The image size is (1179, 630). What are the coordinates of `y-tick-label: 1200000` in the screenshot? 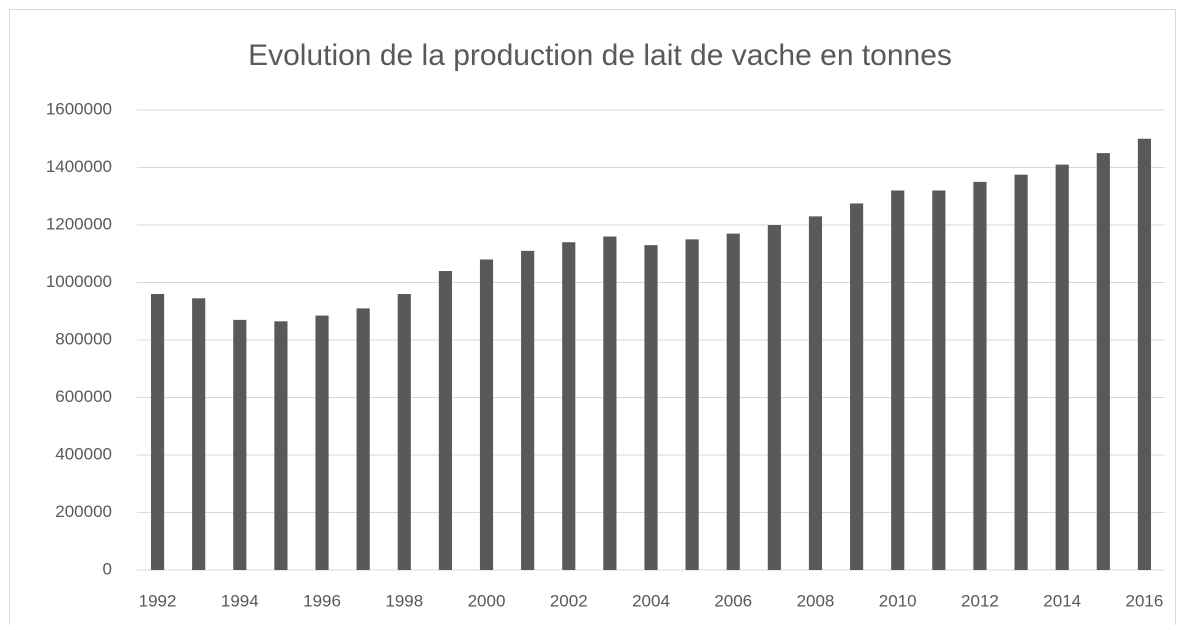 It's located at (79, 223).